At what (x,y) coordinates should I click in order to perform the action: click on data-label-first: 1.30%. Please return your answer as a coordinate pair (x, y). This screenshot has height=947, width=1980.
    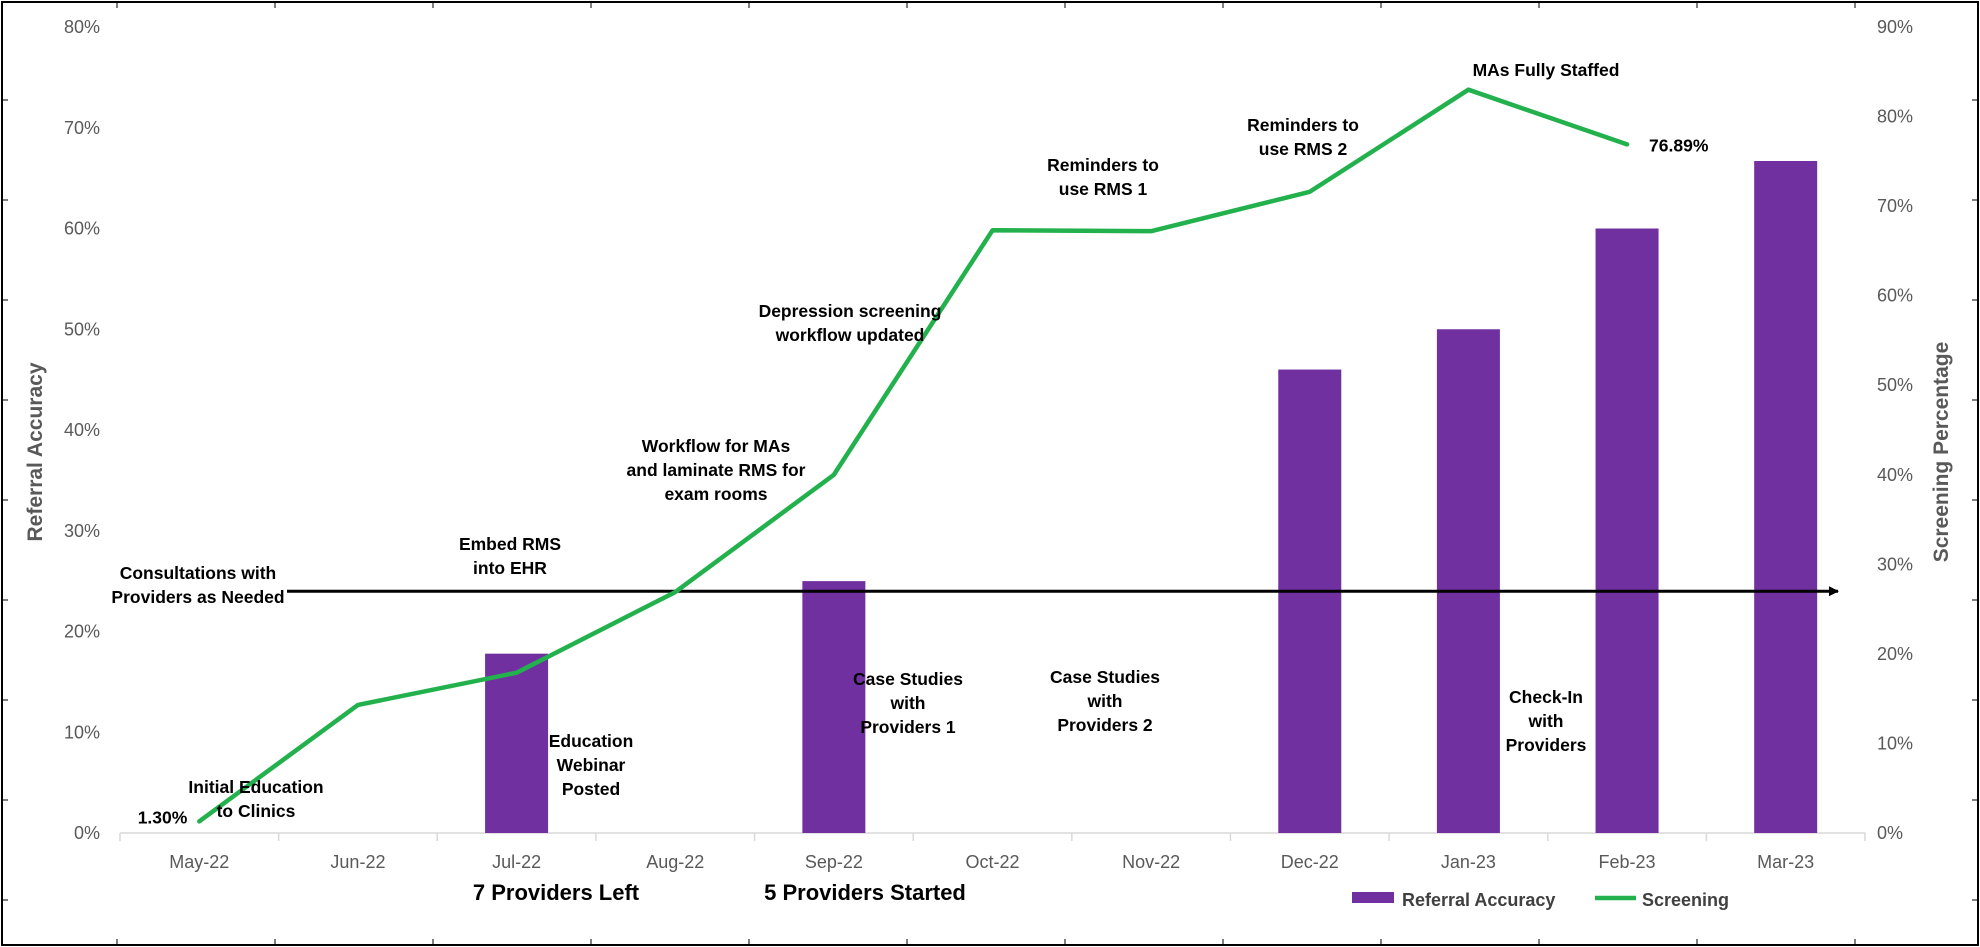
    Looking at the image, I should click on (163, 817).